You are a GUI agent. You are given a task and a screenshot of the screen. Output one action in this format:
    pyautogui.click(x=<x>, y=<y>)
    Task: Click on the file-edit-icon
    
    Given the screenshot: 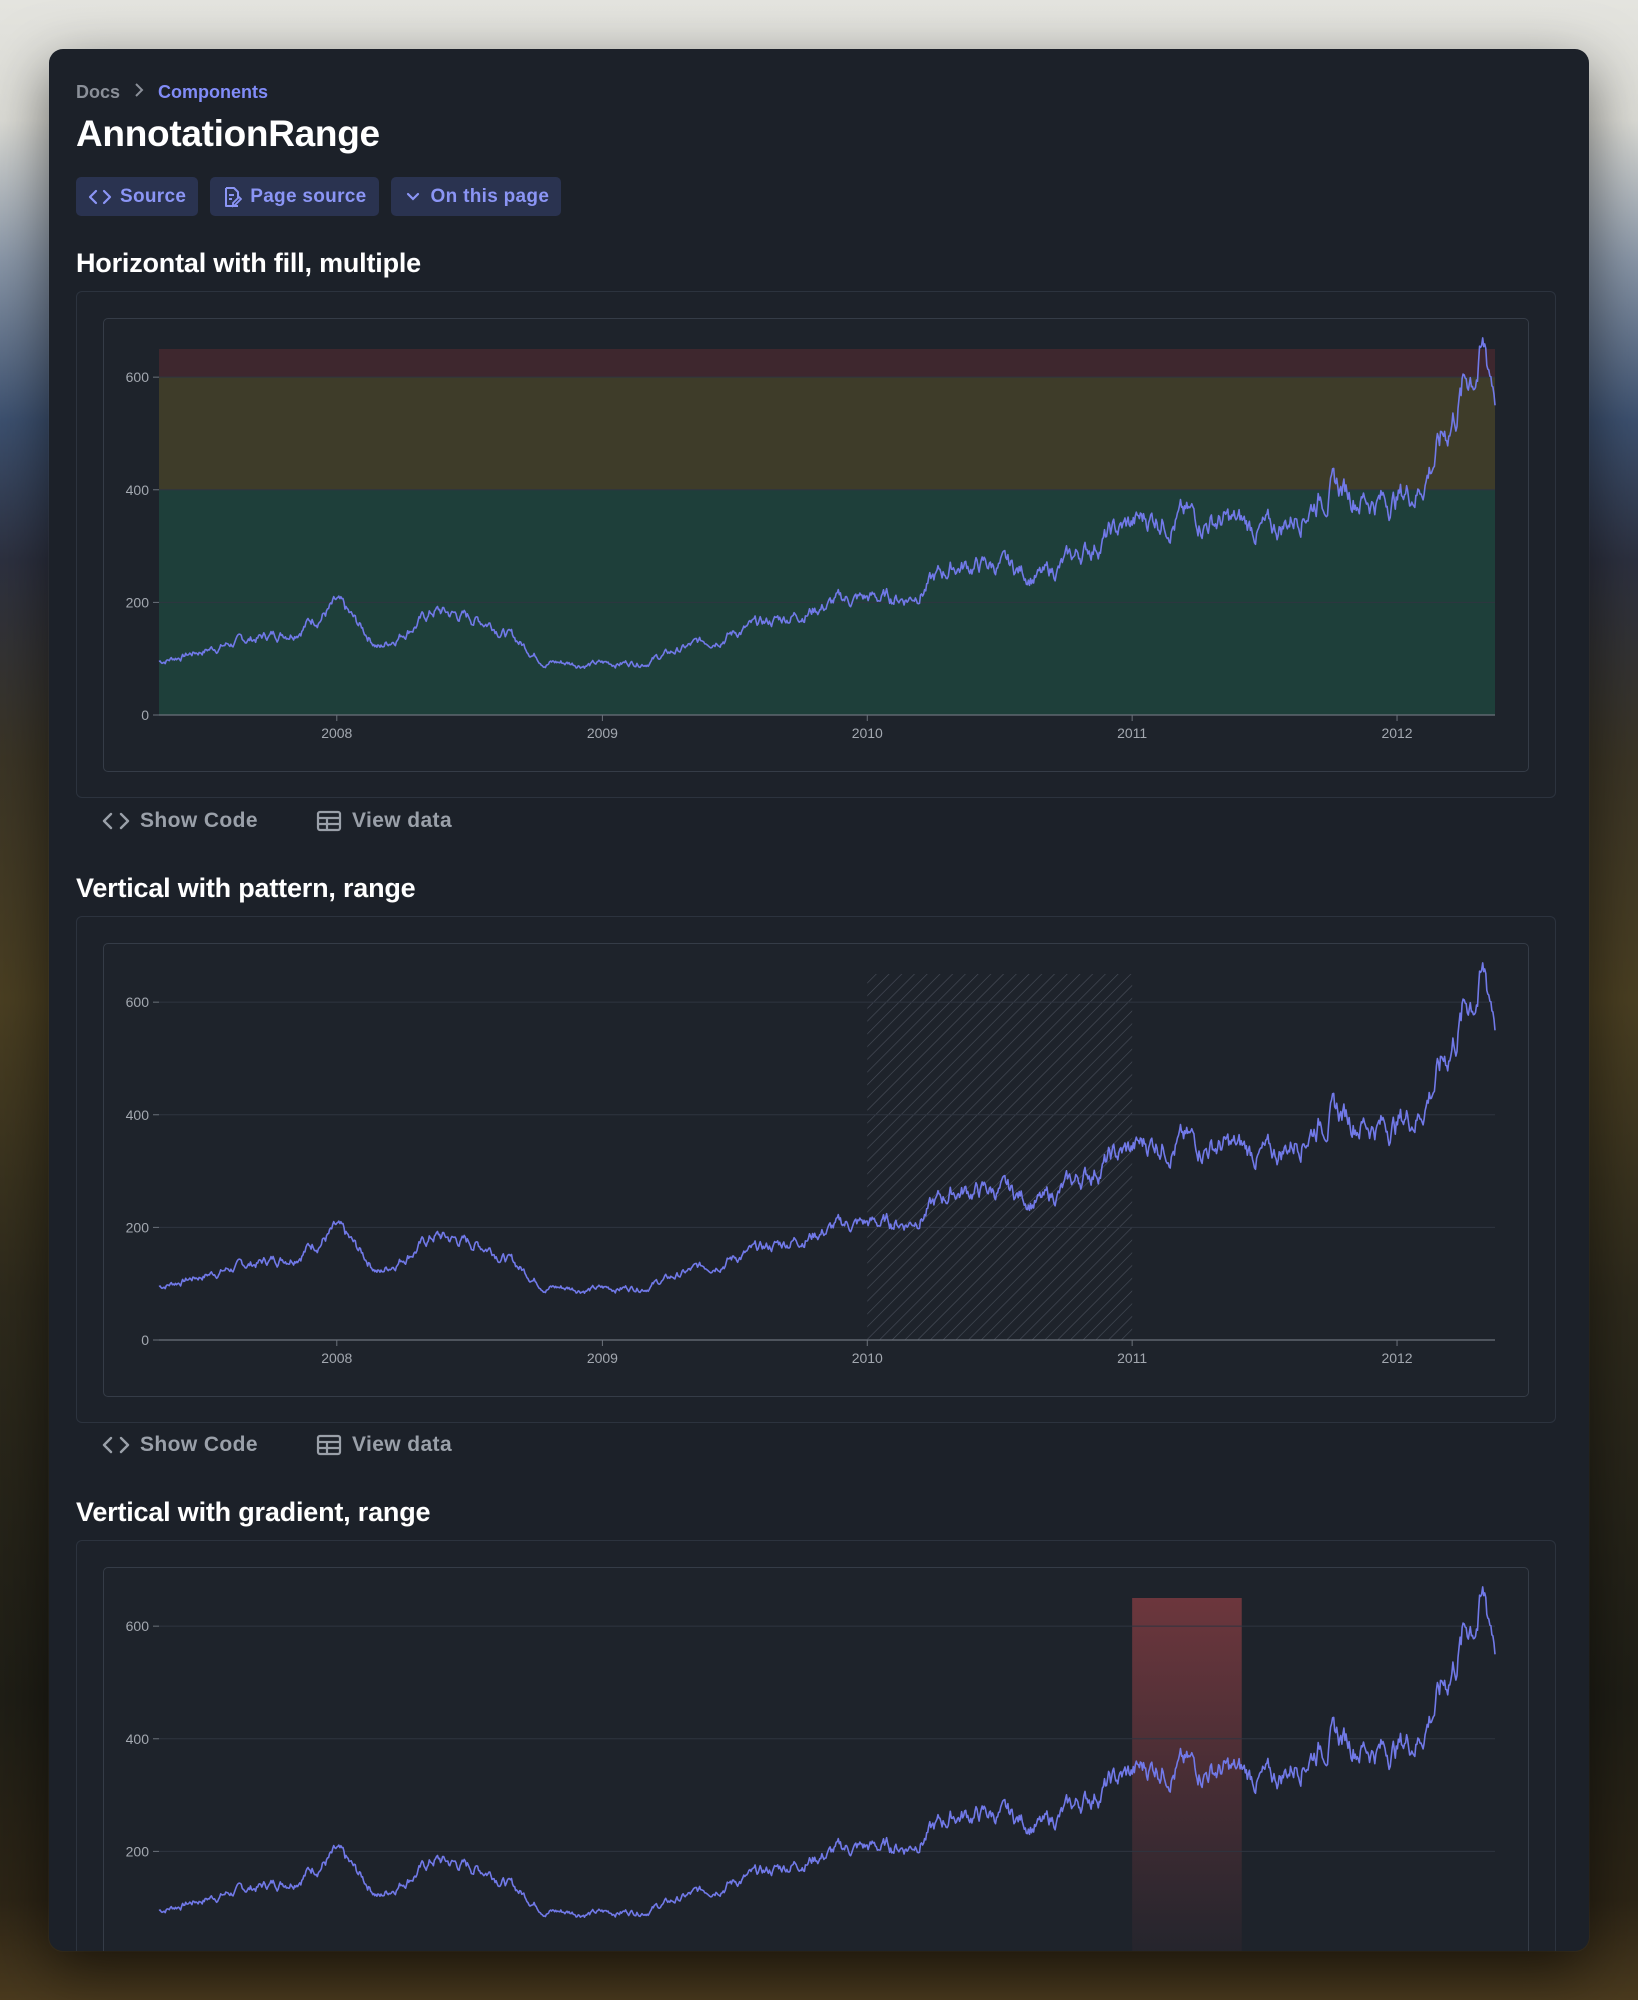 What is the action you would take?
    pyautogui.click(x=234, y=196)
    